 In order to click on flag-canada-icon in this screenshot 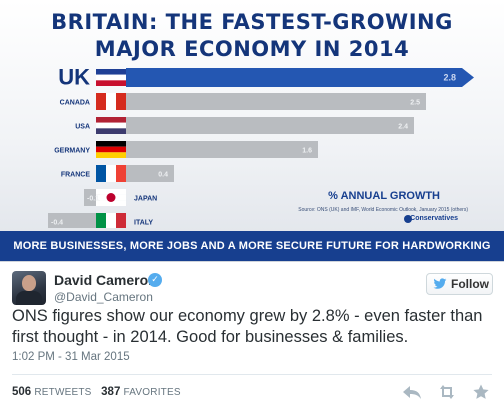, I will do `click(111, 101)`.